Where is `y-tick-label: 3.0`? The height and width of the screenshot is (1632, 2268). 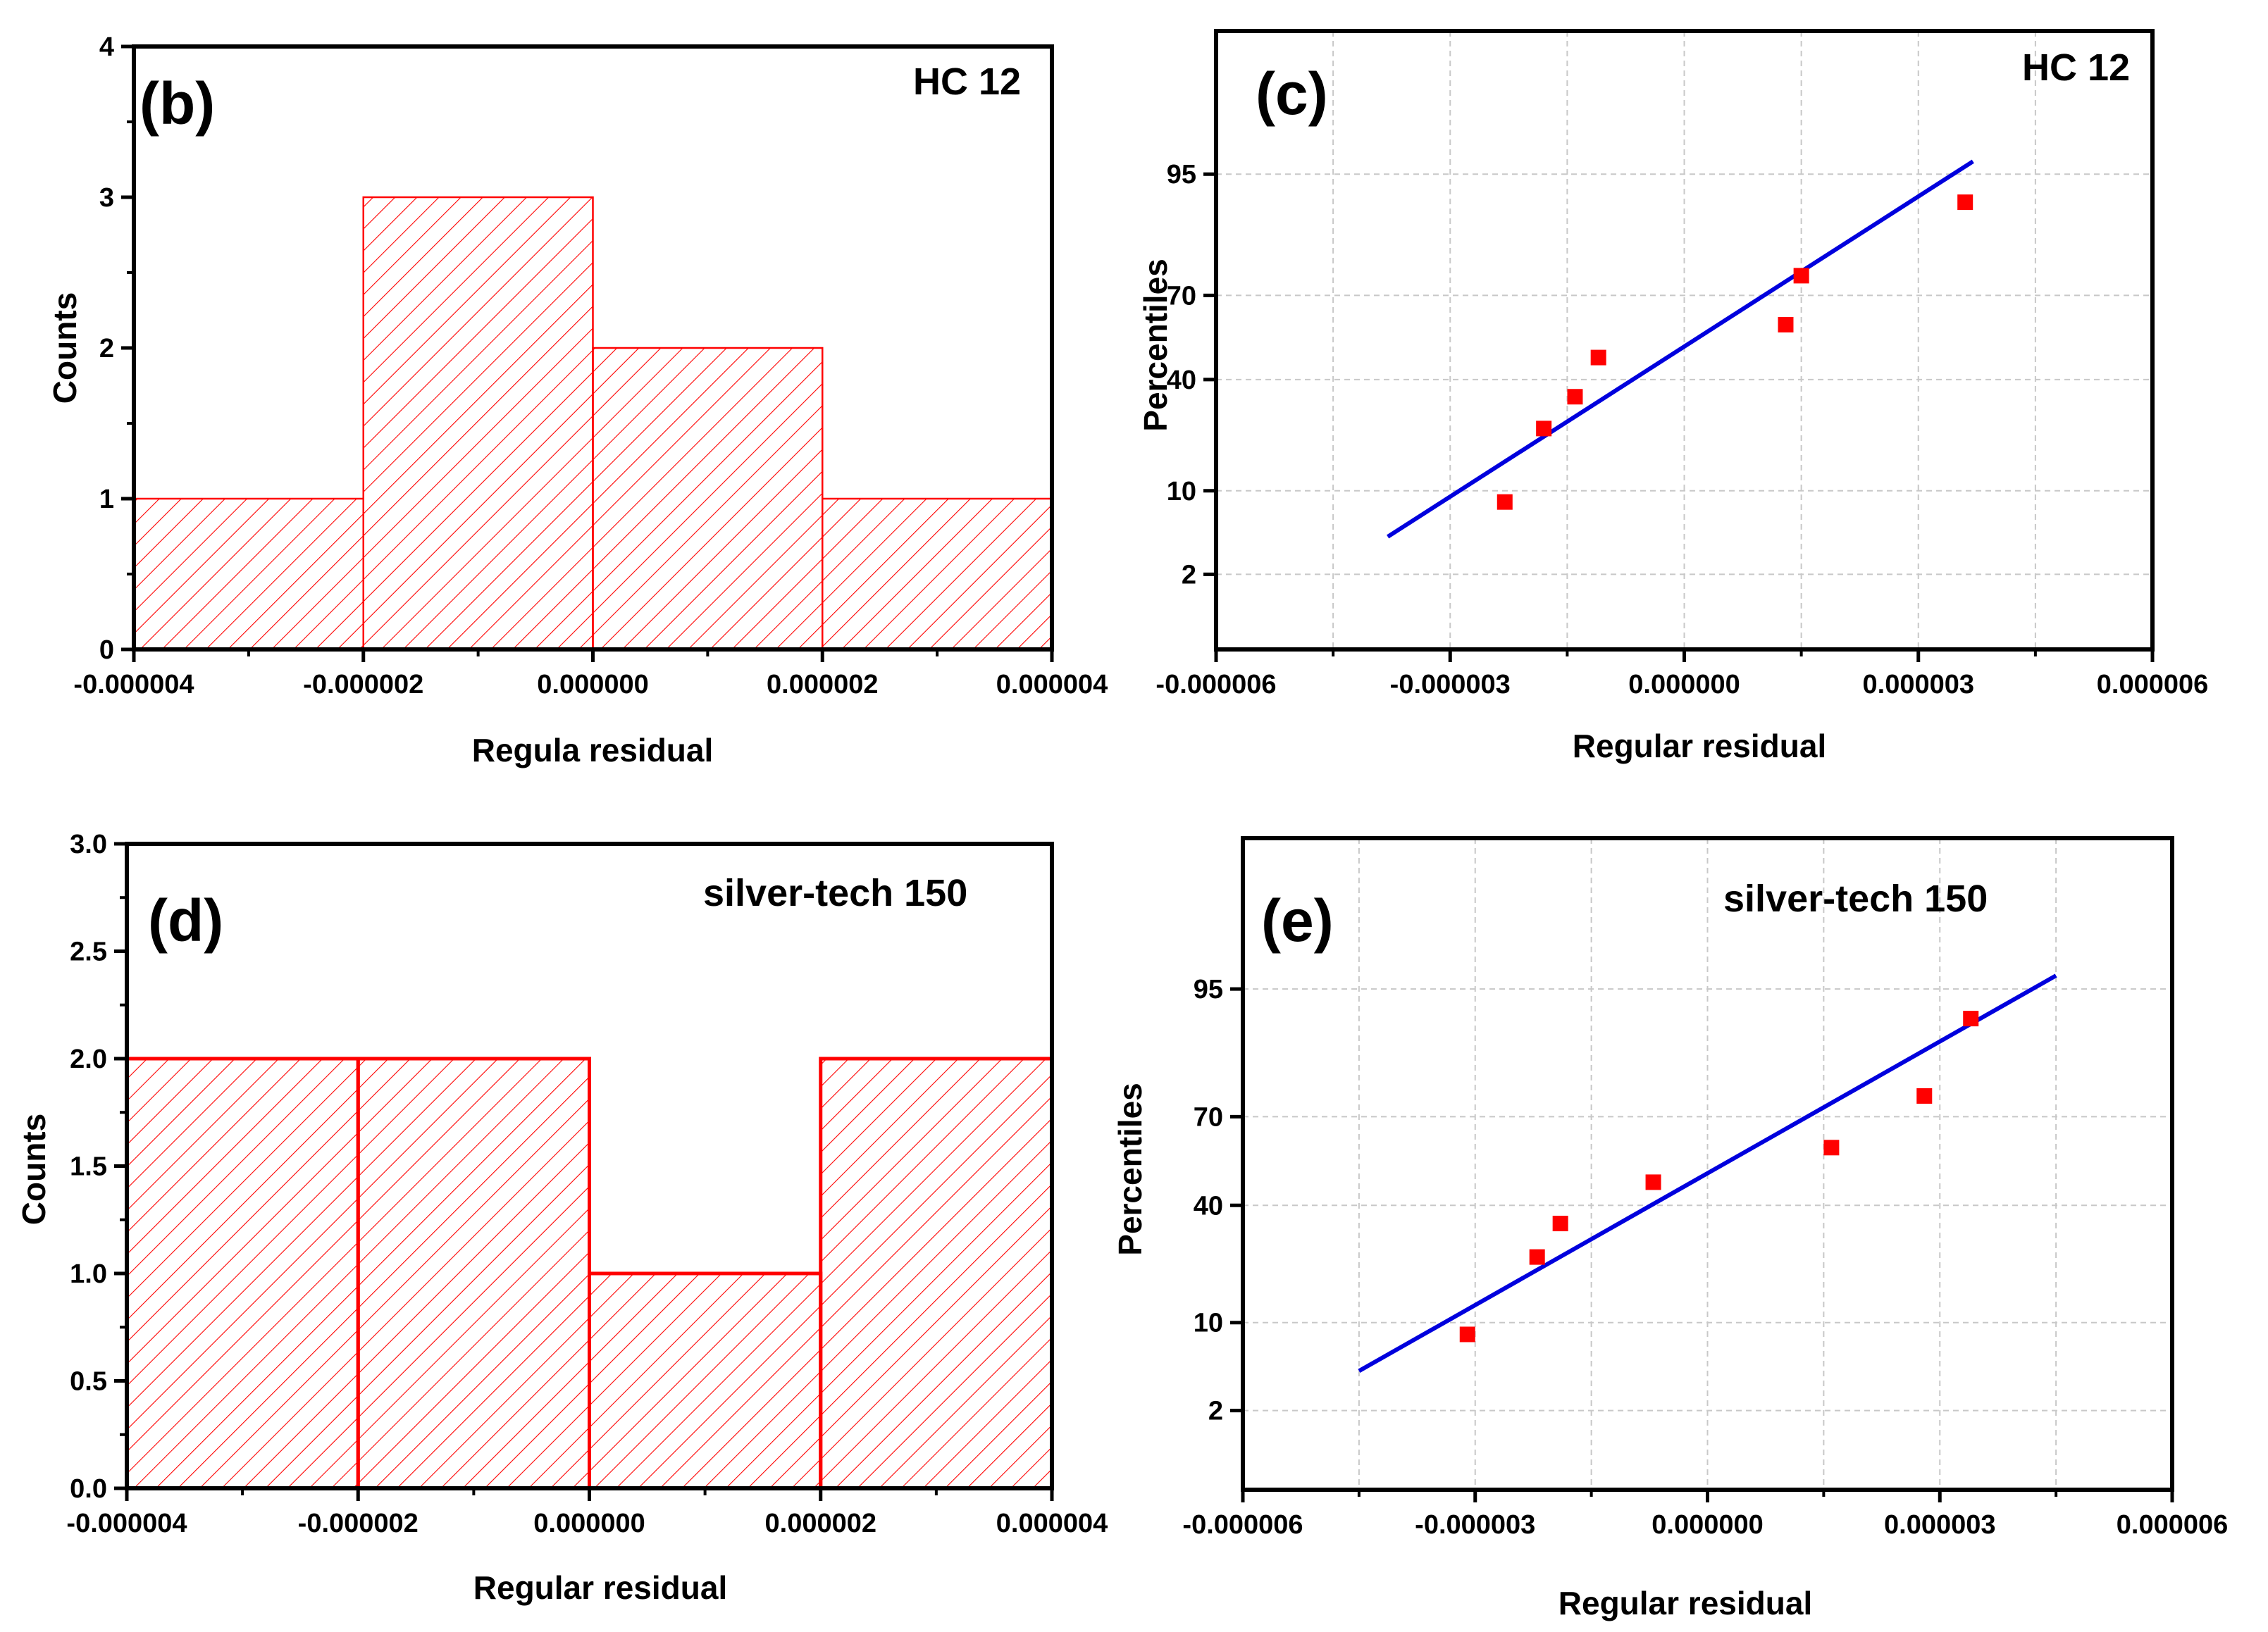 y-tick-label: 3.0 is located at coordinates (88, 844).